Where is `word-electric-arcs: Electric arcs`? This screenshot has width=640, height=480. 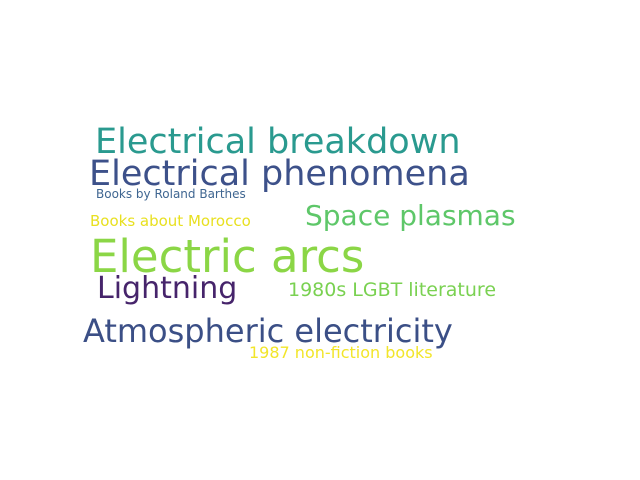
word-electric-arcs: Electric arcs is located at coordinates (227, 256).